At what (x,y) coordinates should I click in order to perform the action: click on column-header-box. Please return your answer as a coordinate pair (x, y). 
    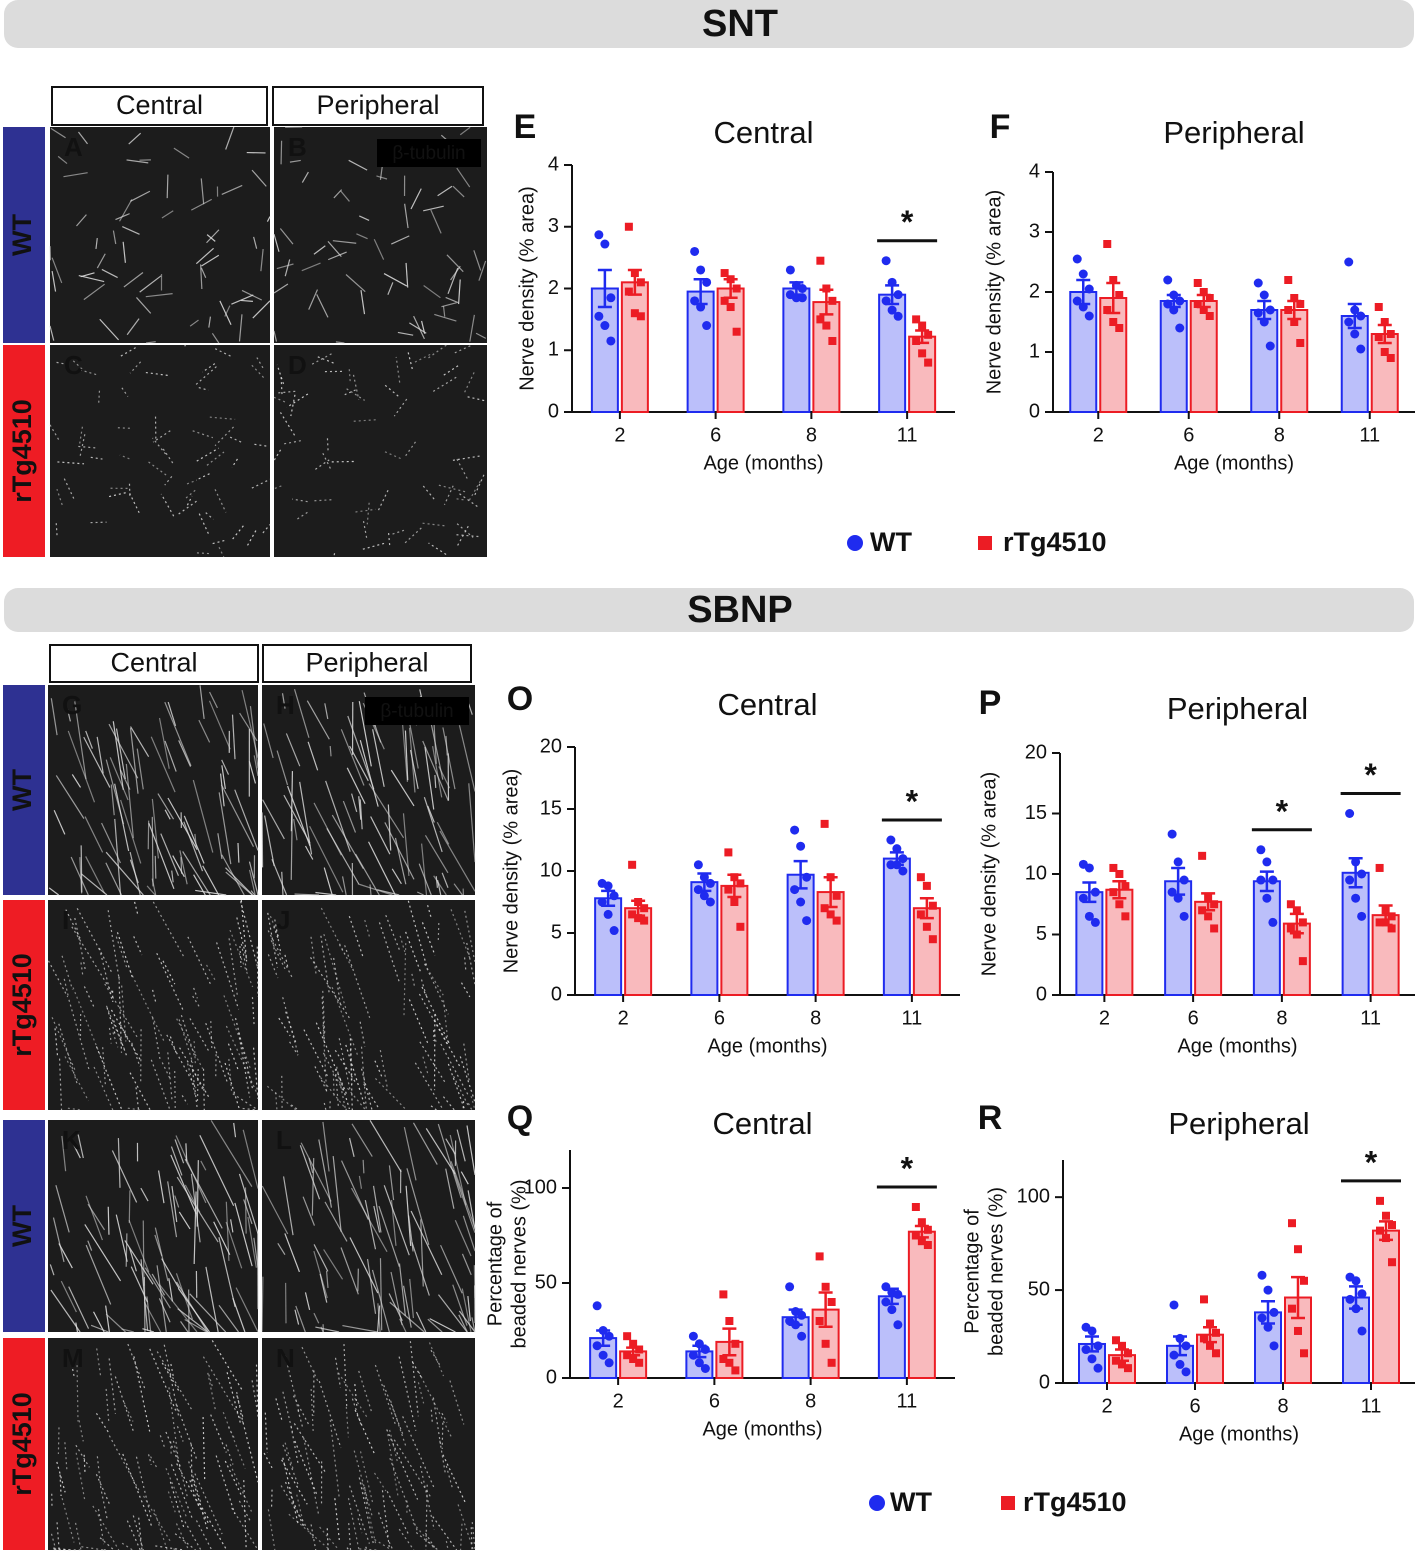
    Looking at the image, I should click on (367, 663).